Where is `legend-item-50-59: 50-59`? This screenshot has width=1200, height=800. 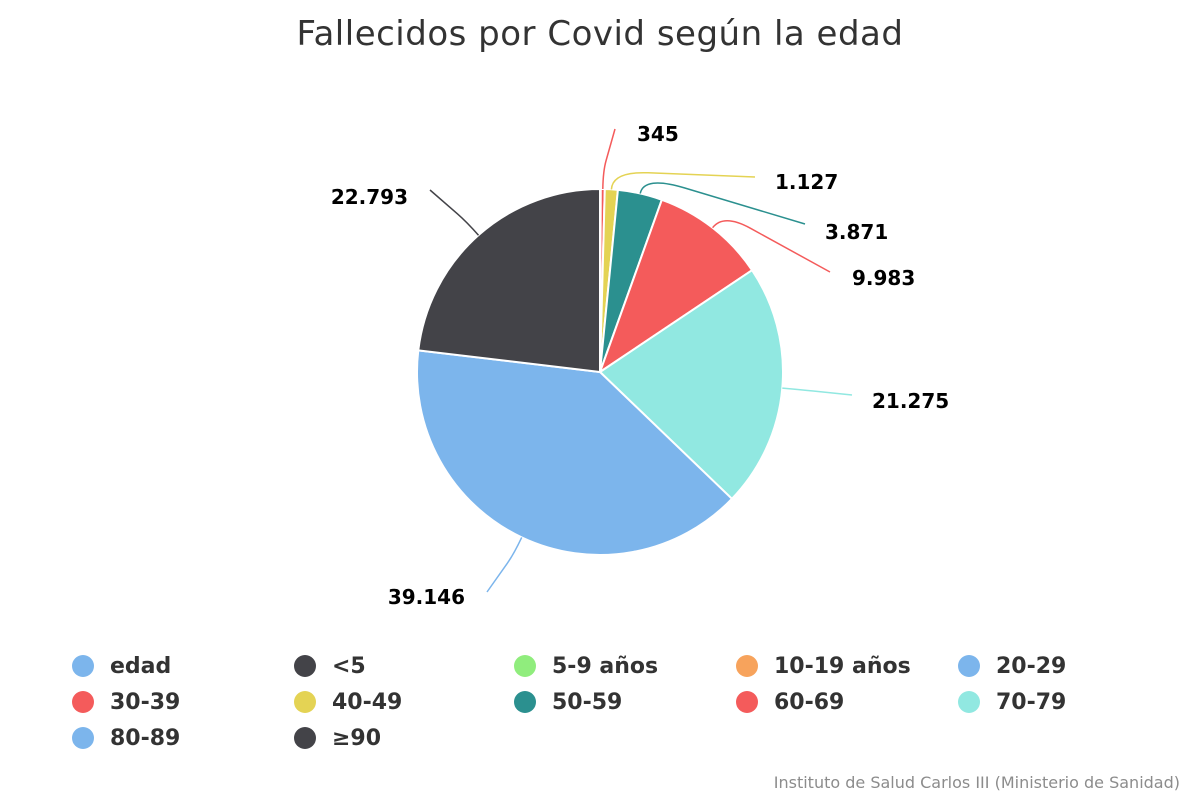 legend-item-50-59: 50-59 is located at coordinates (568, 702).